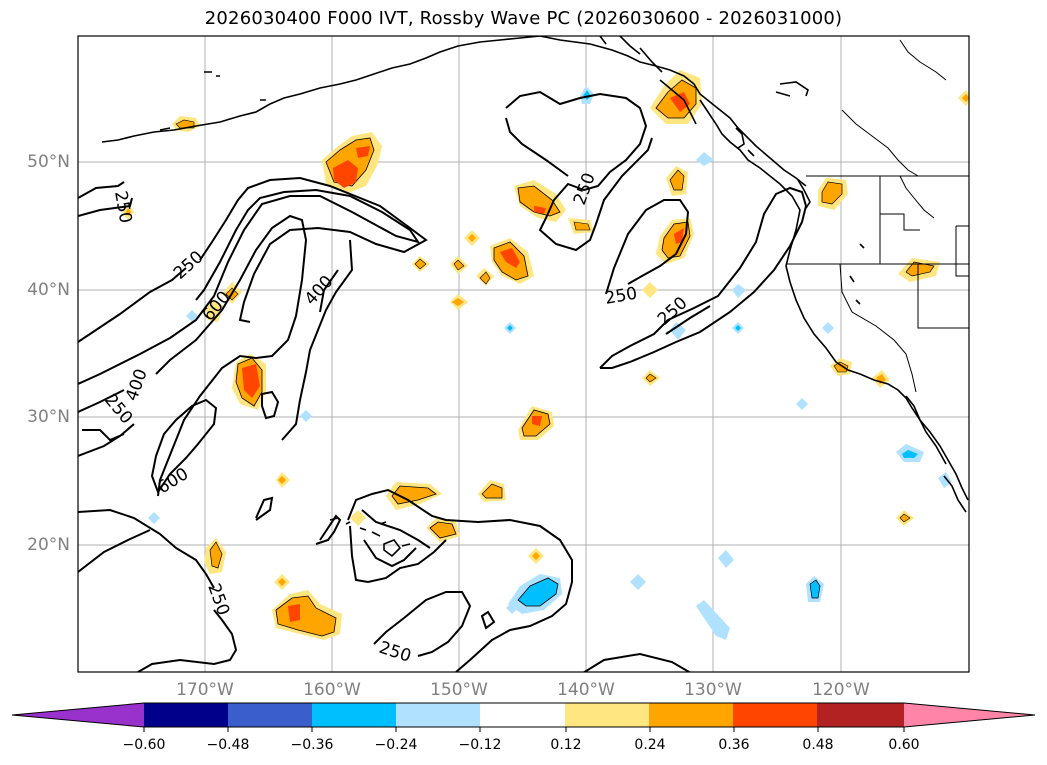  What do you see at coordinates (512, 261) in the screenshot?
I see `patch-42n-146w` at bounding box center [512, 261].